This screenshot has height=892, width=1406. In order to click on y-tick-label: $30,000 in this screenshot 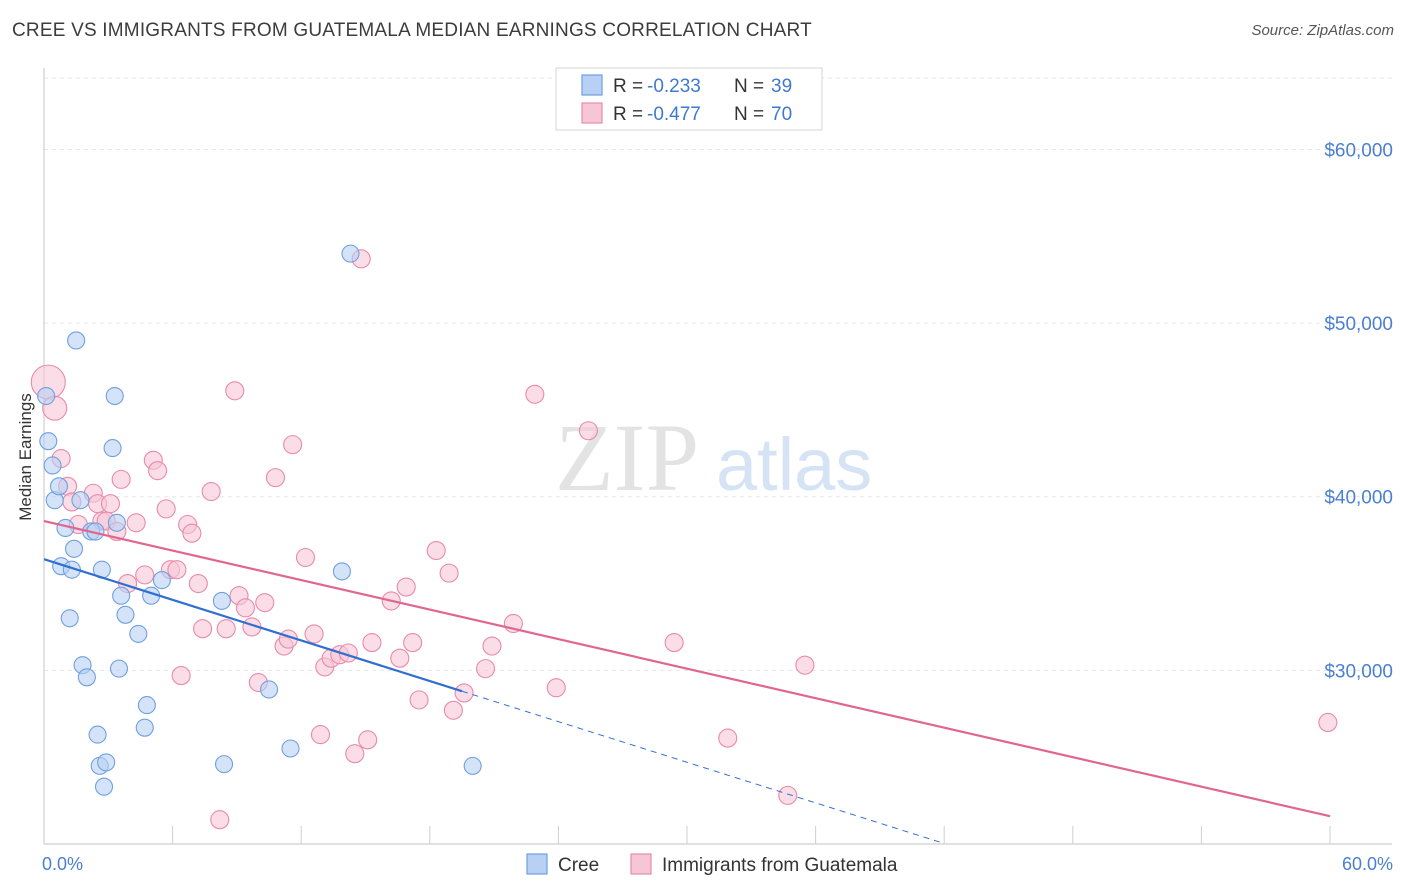, I will do `click(1358, 671)`.